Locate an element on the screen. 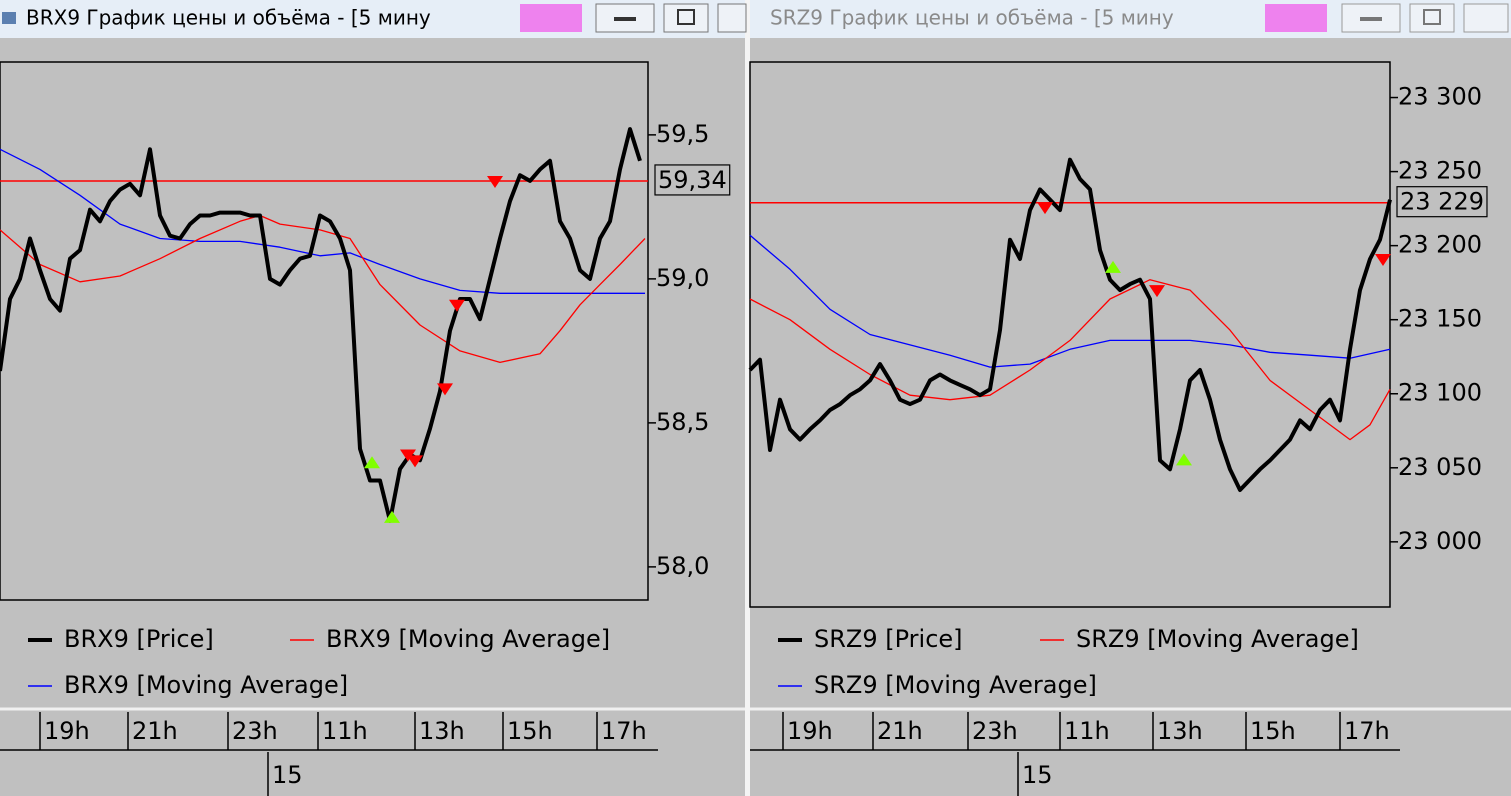 This screenshot has height=796, width=1511. last-price-label: 59,34 is located at coordinates (692, 180).